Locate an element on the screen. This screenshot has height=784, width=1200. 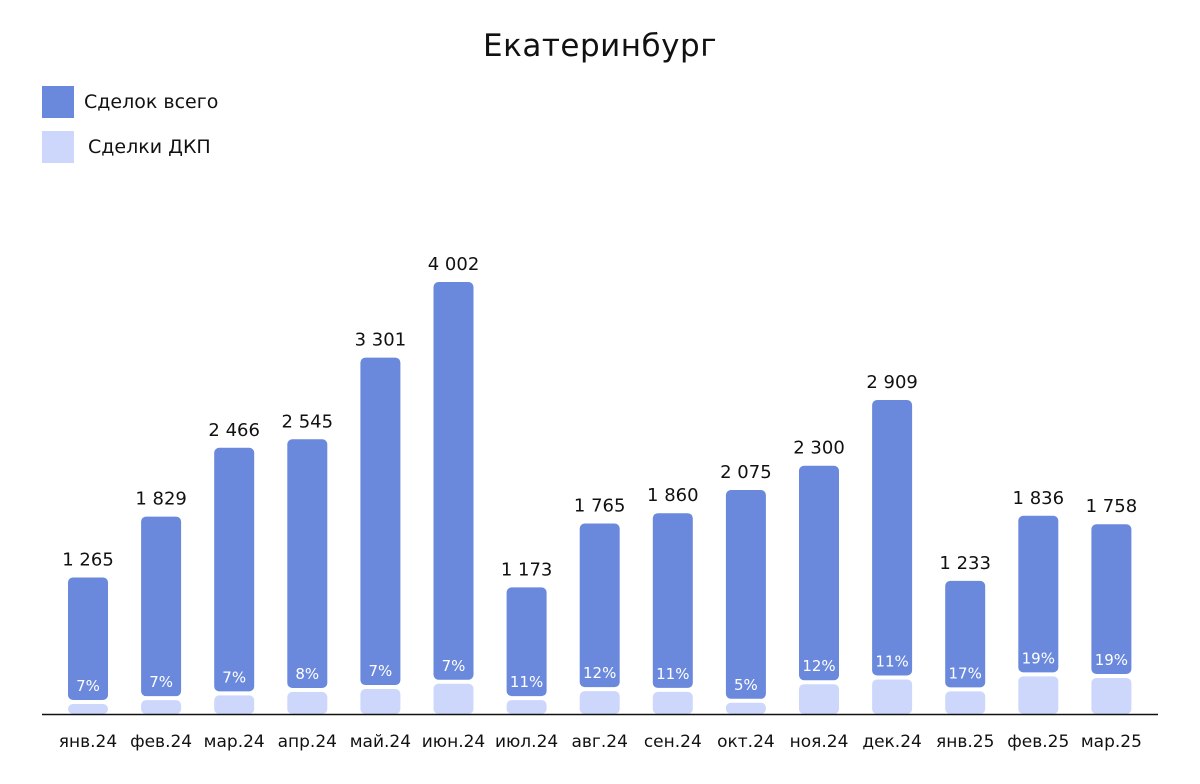
value-label: 1 765 is located at coordinates (600, 505).